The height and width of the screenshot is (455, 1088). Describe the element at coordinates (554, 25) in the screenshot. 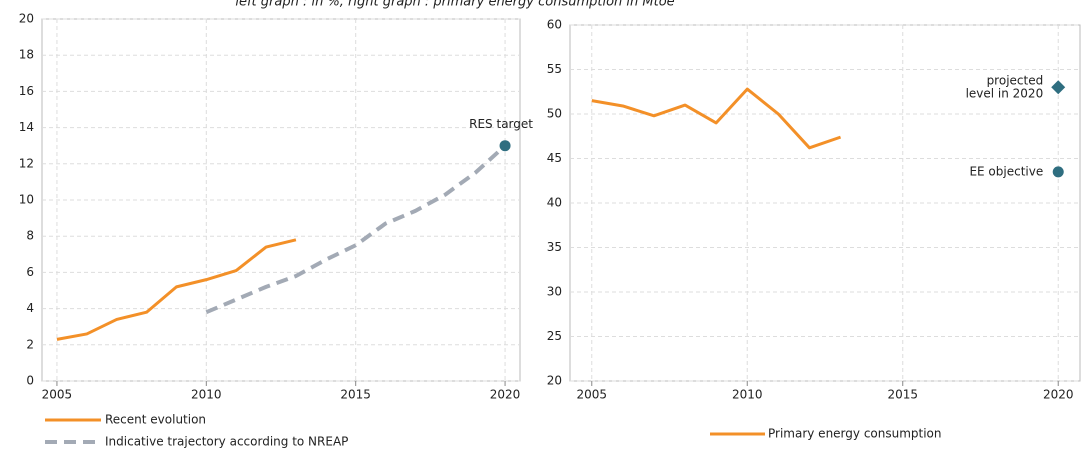

I see `y-tick-label: 60` at that location.